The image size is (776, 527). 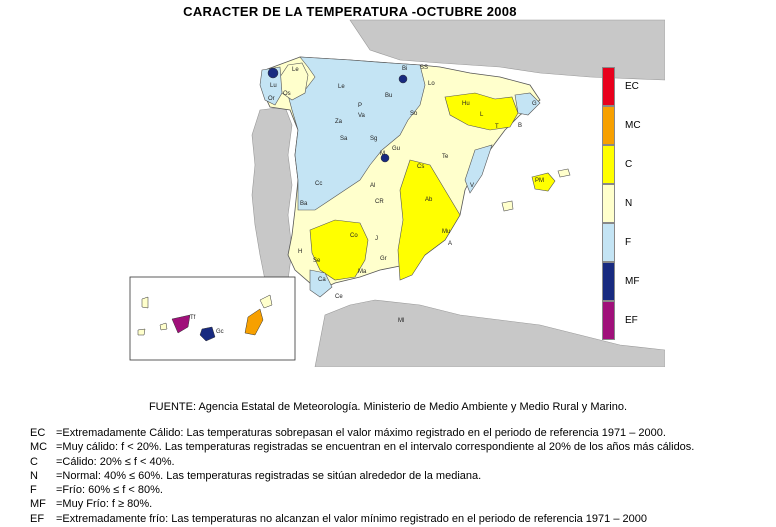 What do you see at coordinates (420, 167) in the screenshot?
I see `station-label: Cs` at bounding box center [420, 167].